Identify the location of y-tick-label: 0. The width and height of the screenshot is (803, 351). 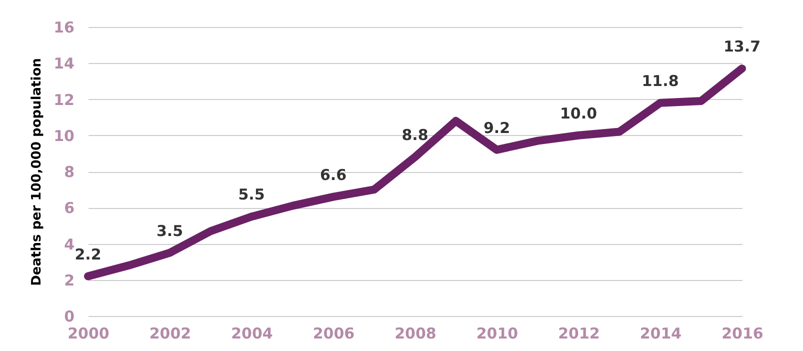
(69, 317).